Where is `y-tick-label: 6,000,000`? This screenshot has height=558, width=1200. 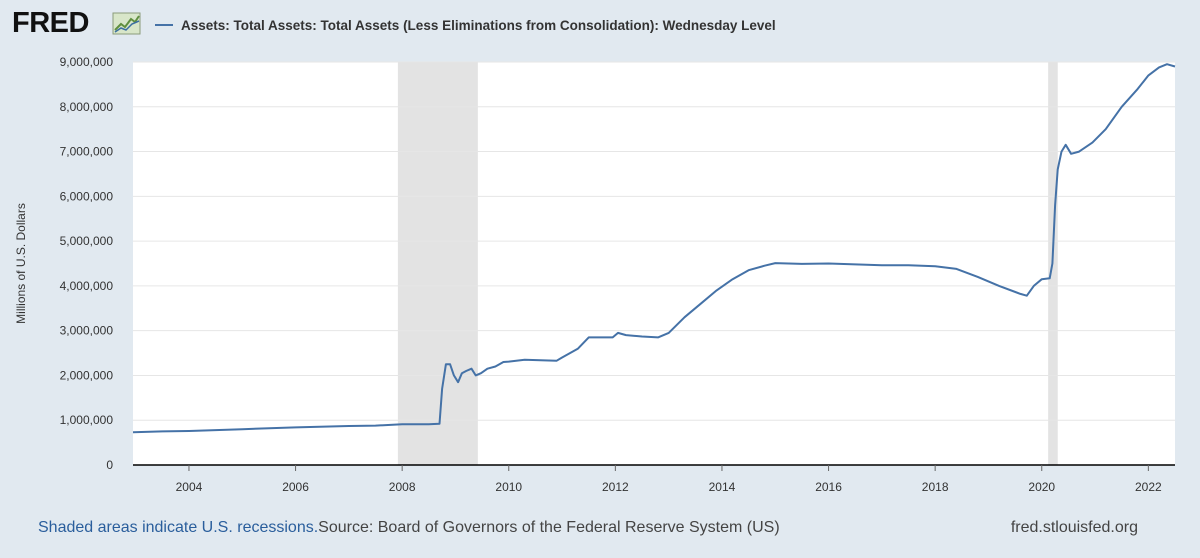
y-tick-label: 6,000,000 is located at coordinates (87, 196).